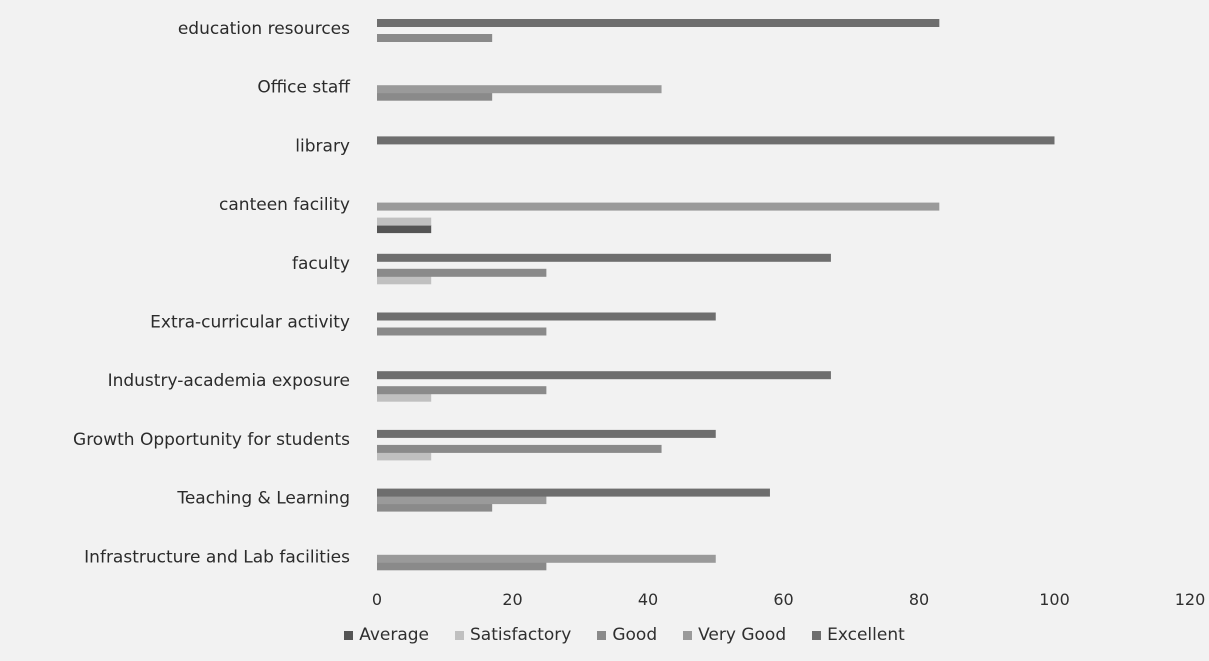  I want to click on x-tick-label: 20, so click(512, 599).